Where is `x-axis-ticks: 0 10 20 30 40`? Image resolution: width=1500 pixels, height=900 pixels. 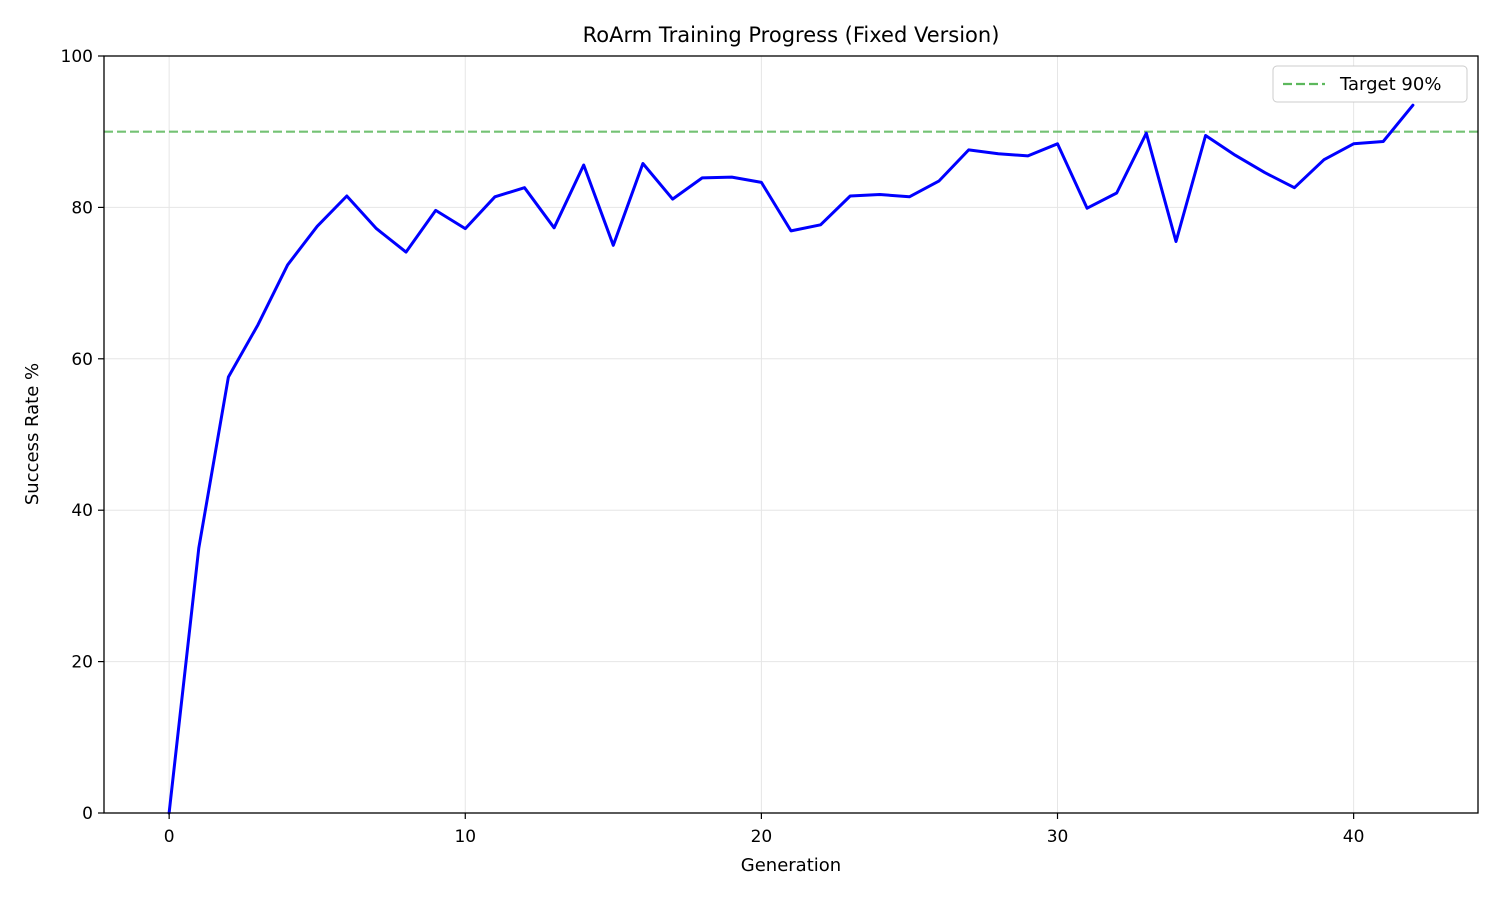
x-axis-ticks: 0 10 20 30 40 is located at coordinates (764, 830).